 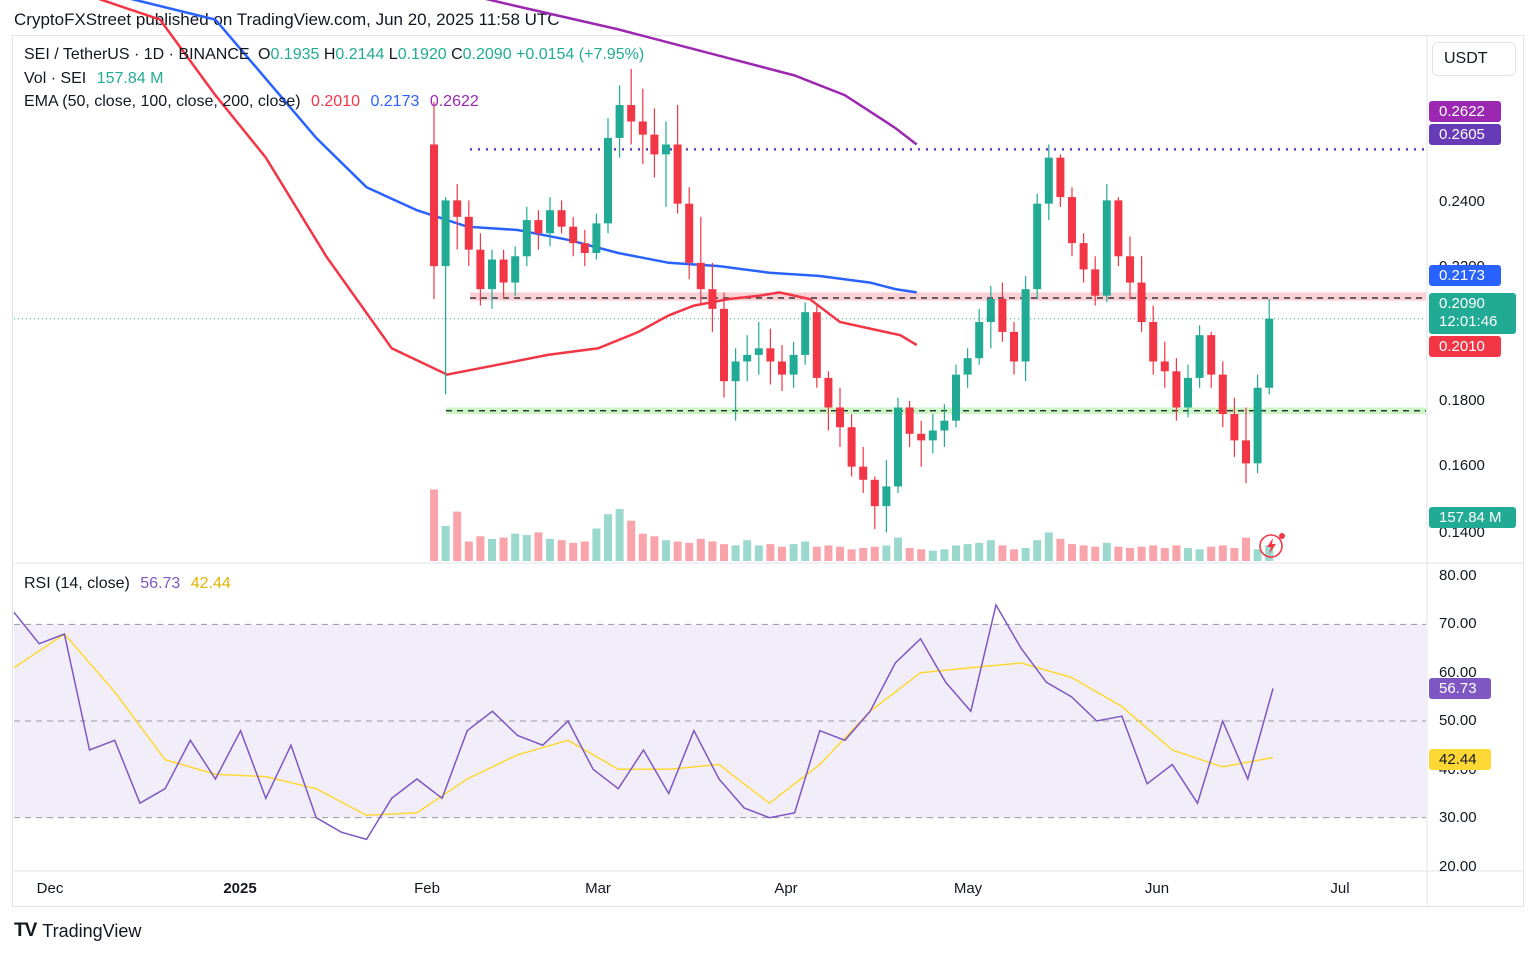 I want to click on lightning-icon, so click(x=1272, y=546).